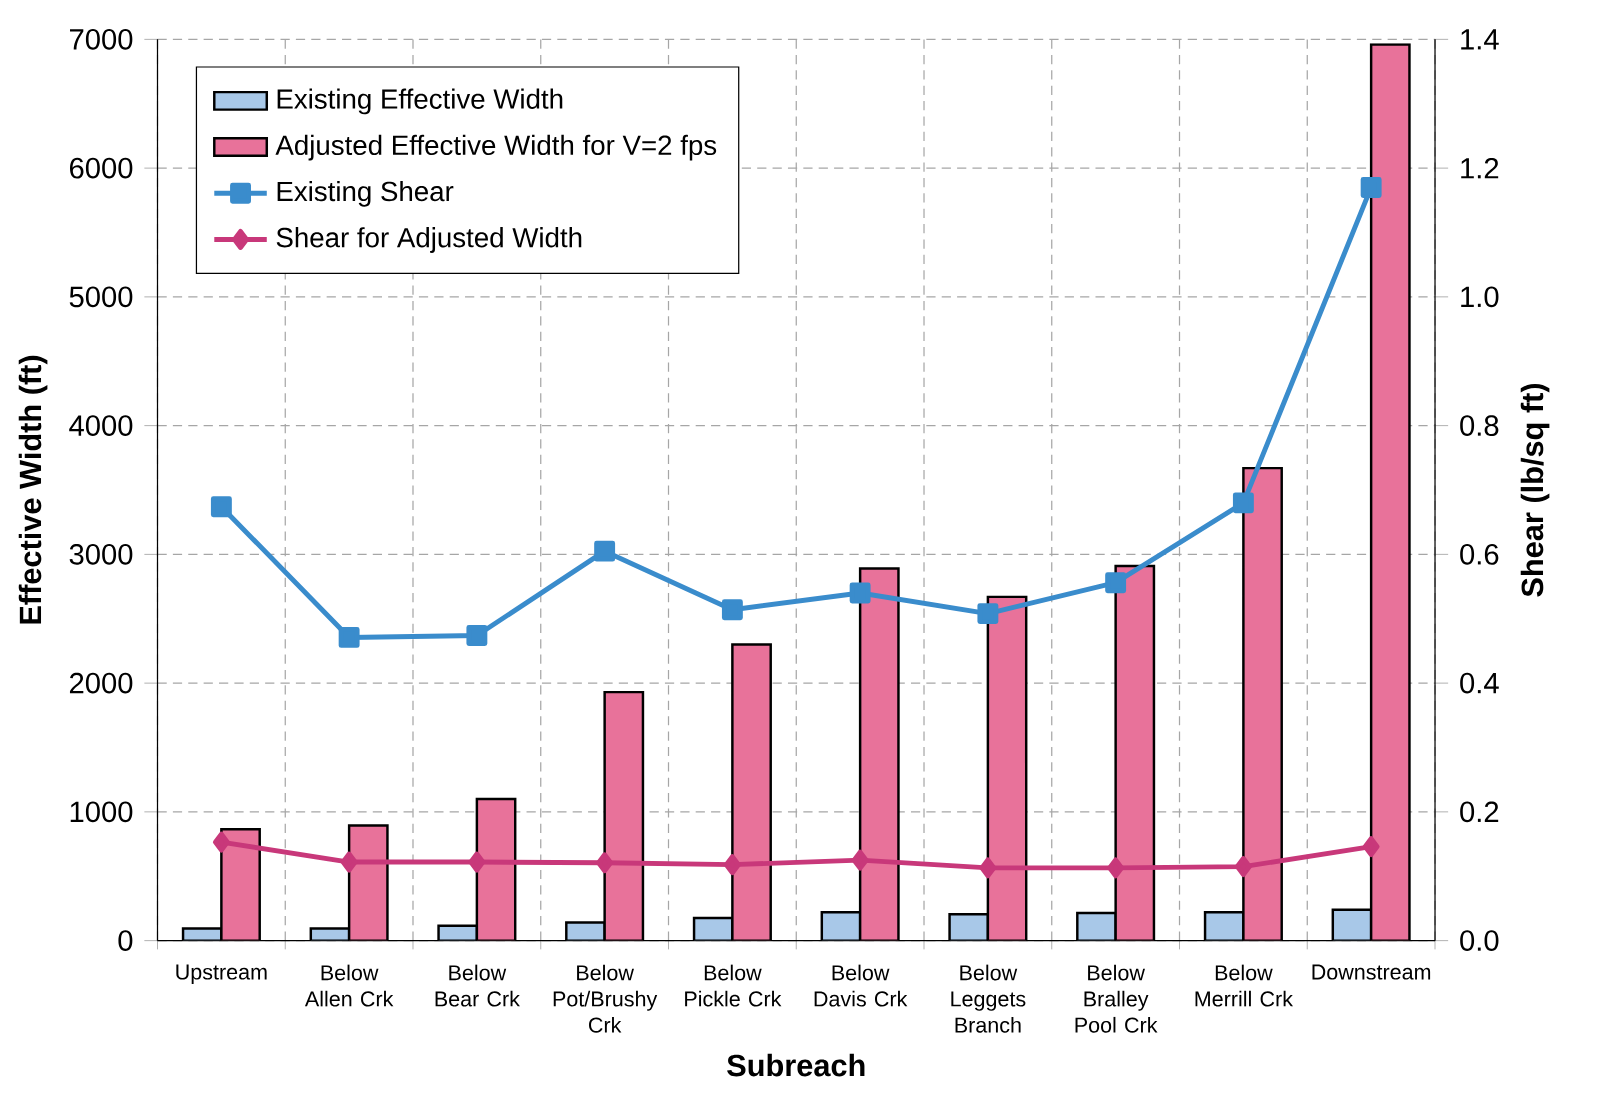 This screenshot has height=1107, width=1610. What do you see at coordinates (101, 683) in the screenshot?
I see `y-tick-label: 2000` at bounding box center [101, 683].